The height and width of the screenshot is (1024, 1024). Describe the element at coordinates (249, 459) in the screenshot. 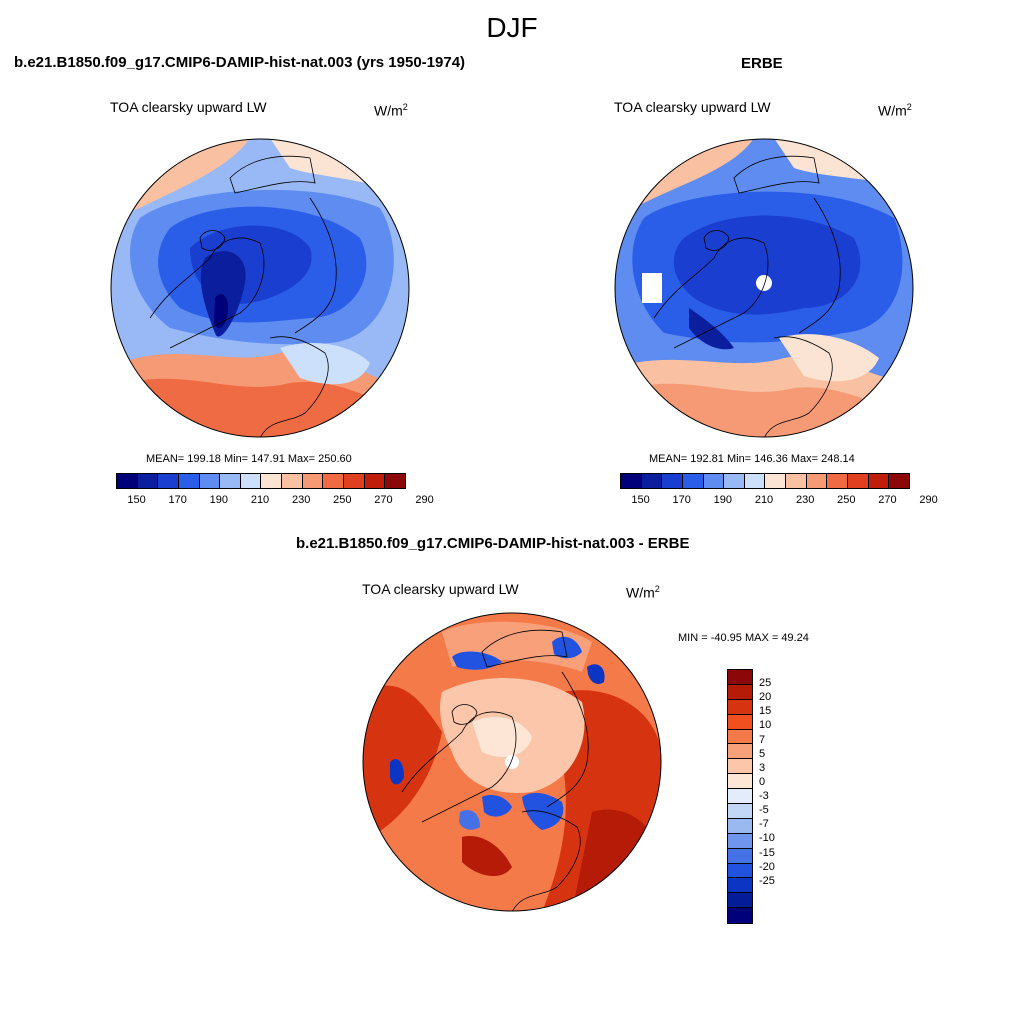

I see `panel-1-stats: MEAN= 199.18 Min= 147.91 Max= 250.60` at that location.